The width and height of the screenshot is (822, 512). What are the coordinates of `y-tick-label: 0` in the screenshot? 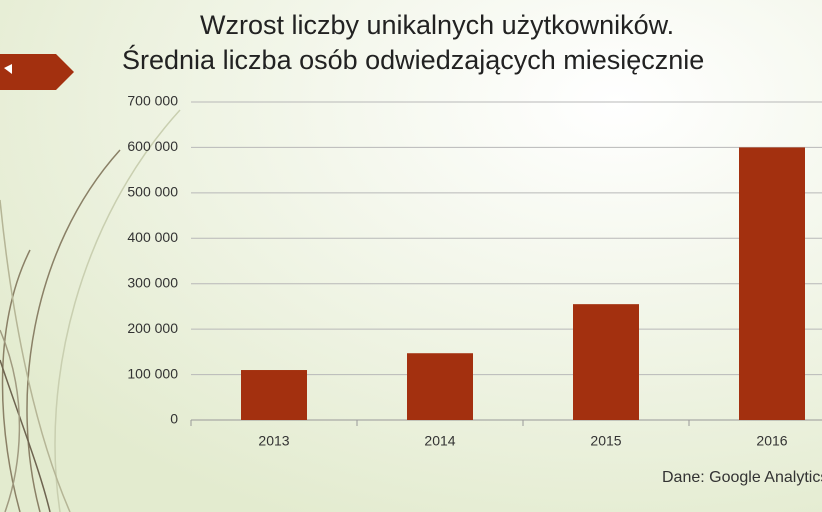 It's located at (174, 419).